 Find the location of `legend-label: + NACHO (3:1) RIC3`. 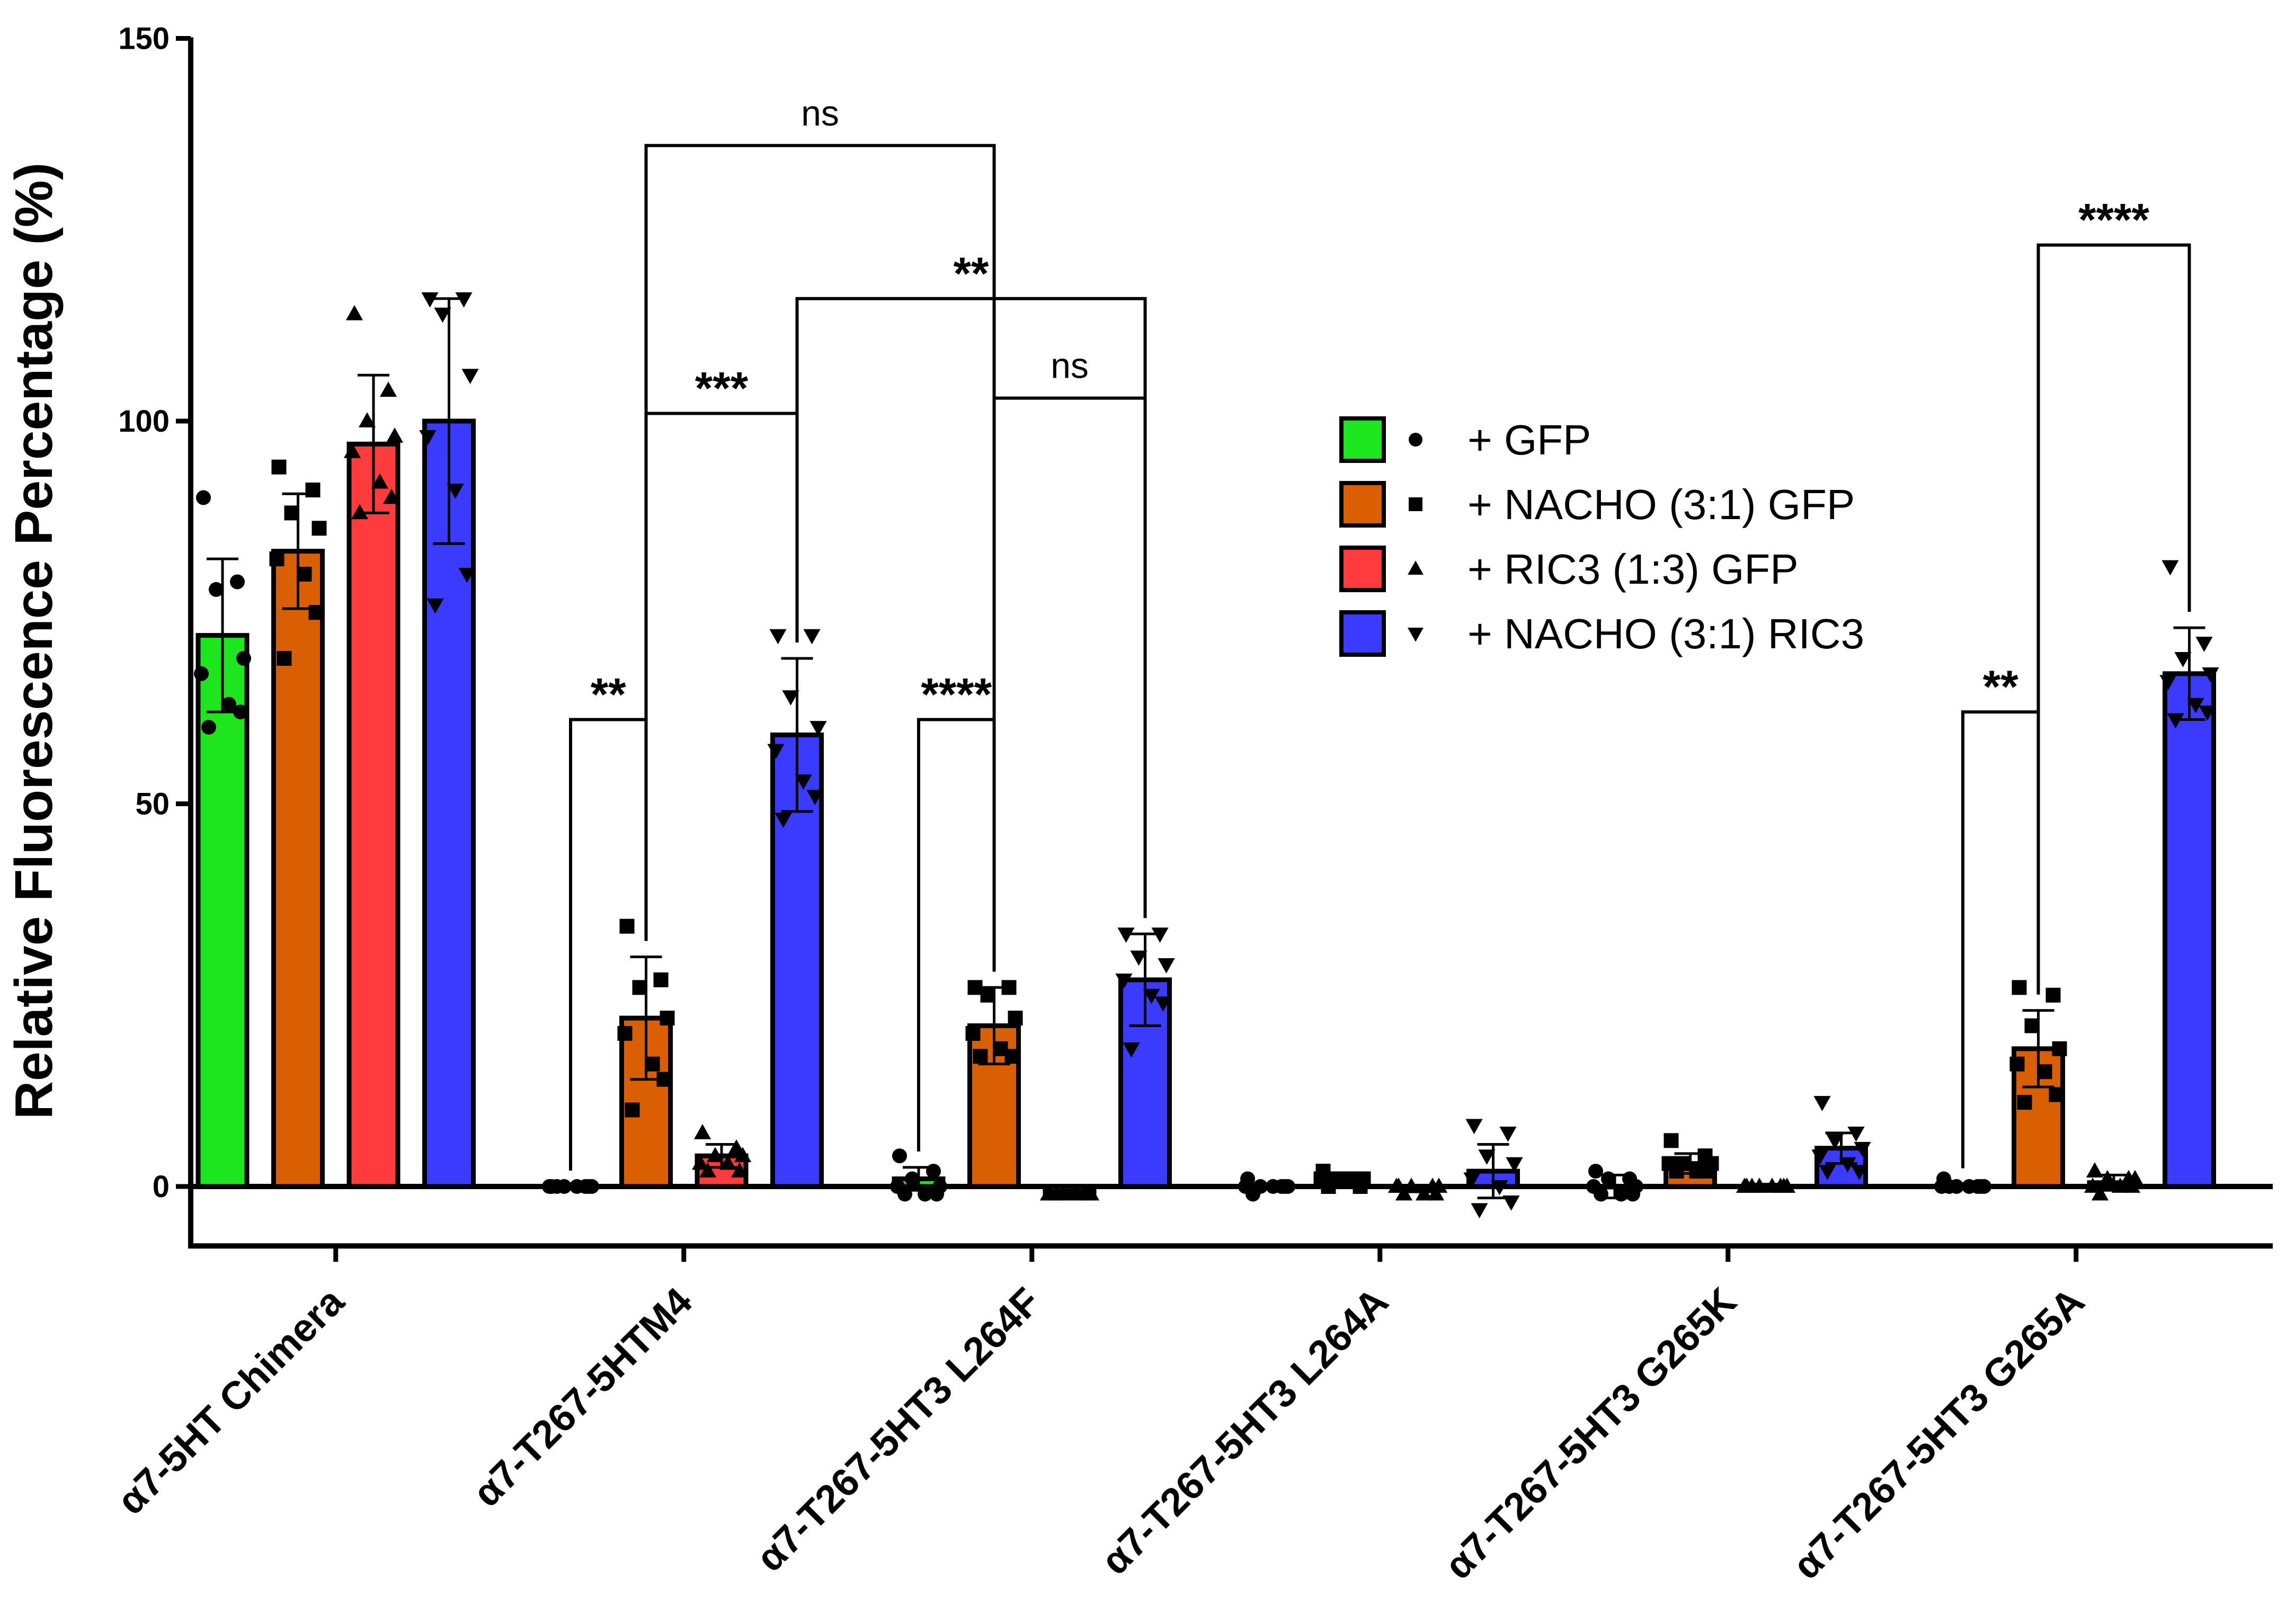

legend-label: + NACHO (3:1) RIC3 is located at coordinates (1665, 633).